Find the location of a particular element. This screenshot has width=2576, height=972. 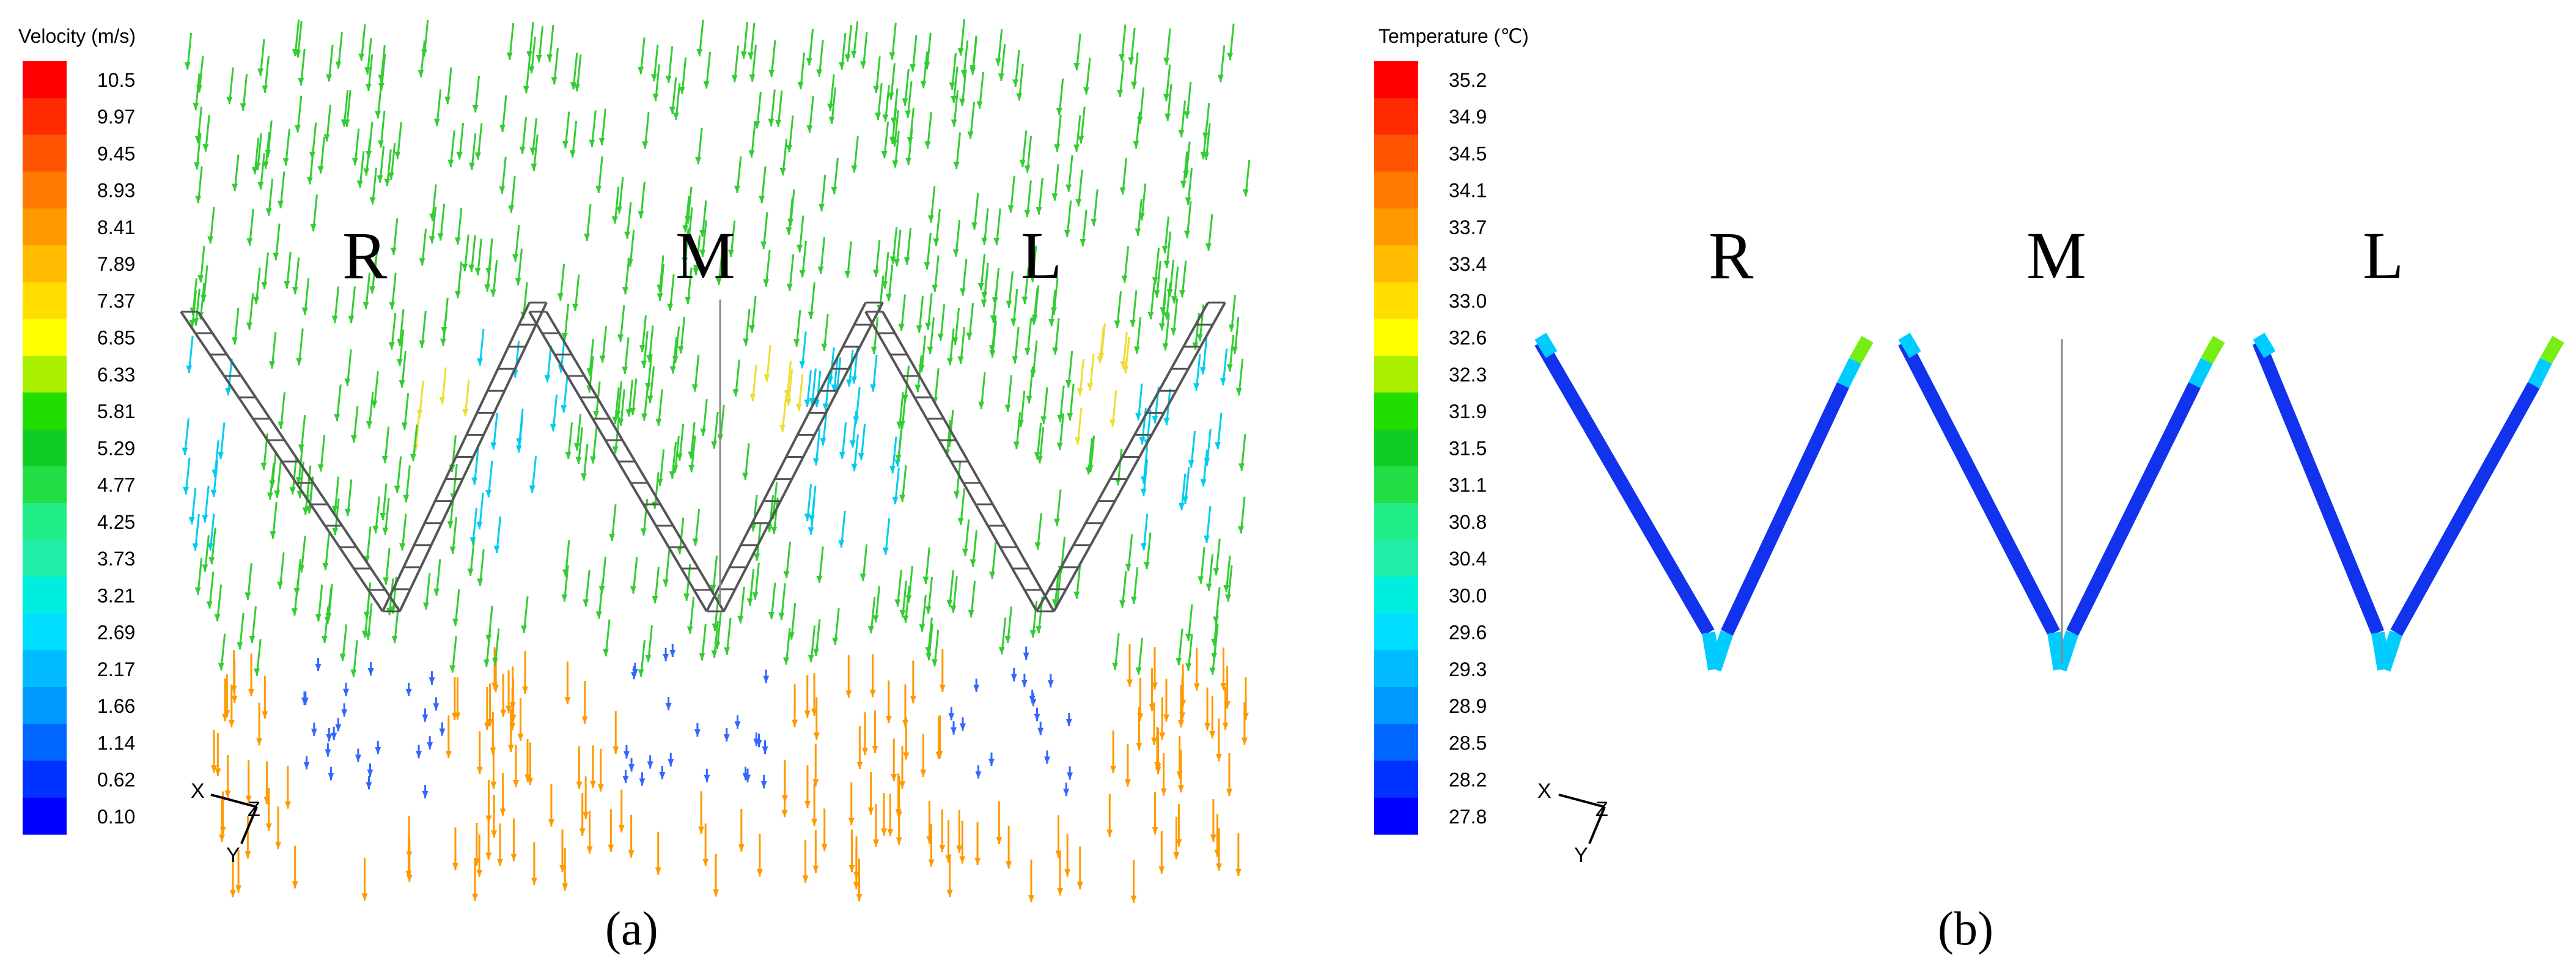

velocity-legend-tick-label: 1.66 is located at coordinates (116, 706).